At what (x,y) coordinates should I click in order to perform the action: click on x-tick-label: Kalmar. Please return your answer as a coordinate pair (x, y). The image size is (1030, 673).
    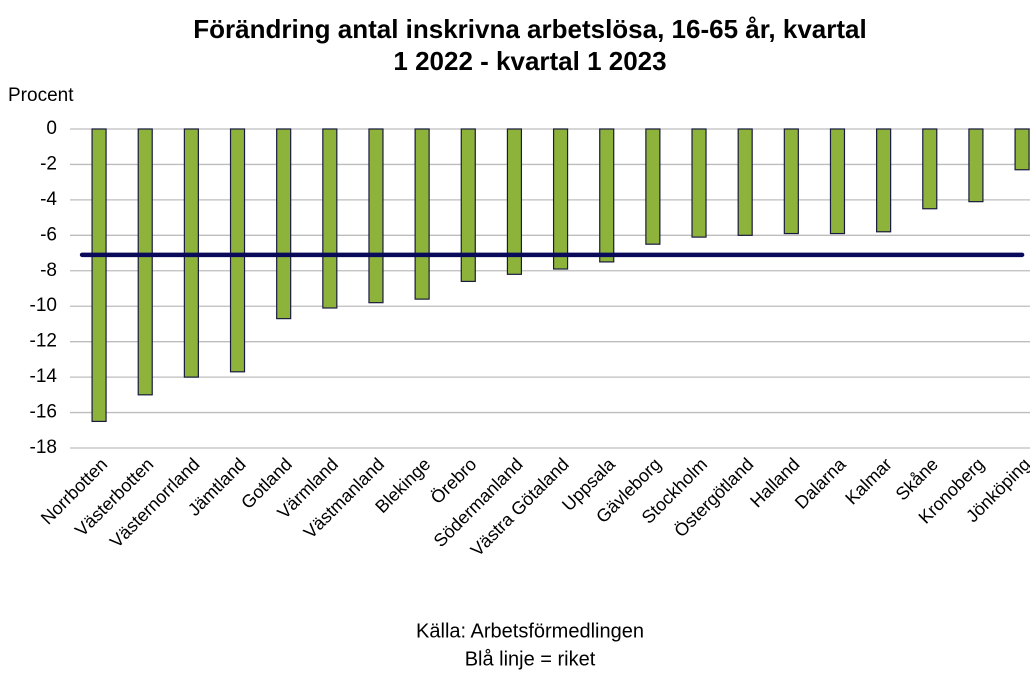
    Looking at the image, I should click on (868, 481).